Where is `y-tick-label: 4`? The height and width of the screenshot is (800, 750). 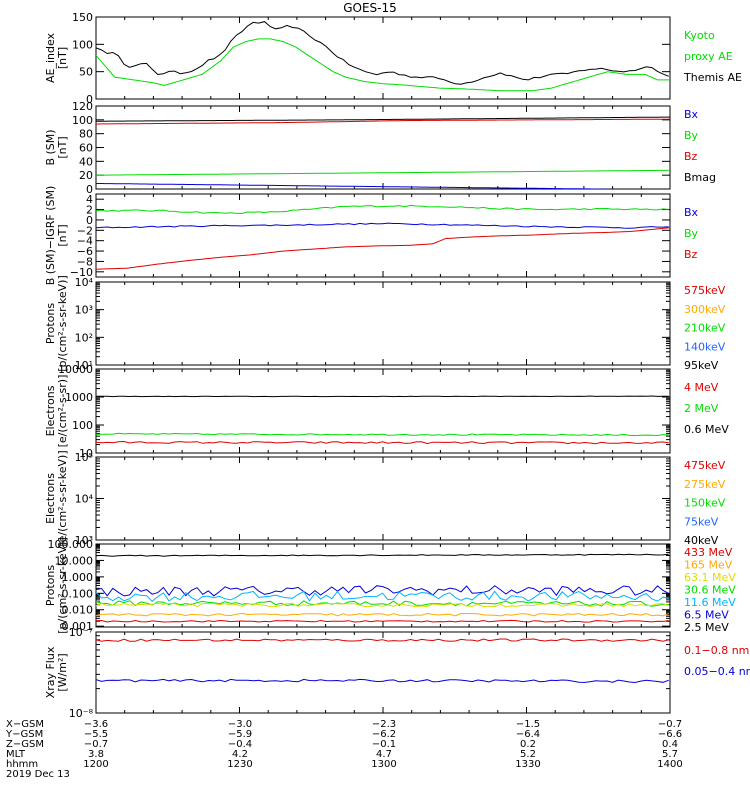 y-tick-label: 4 is located at coordinates (89, 199).